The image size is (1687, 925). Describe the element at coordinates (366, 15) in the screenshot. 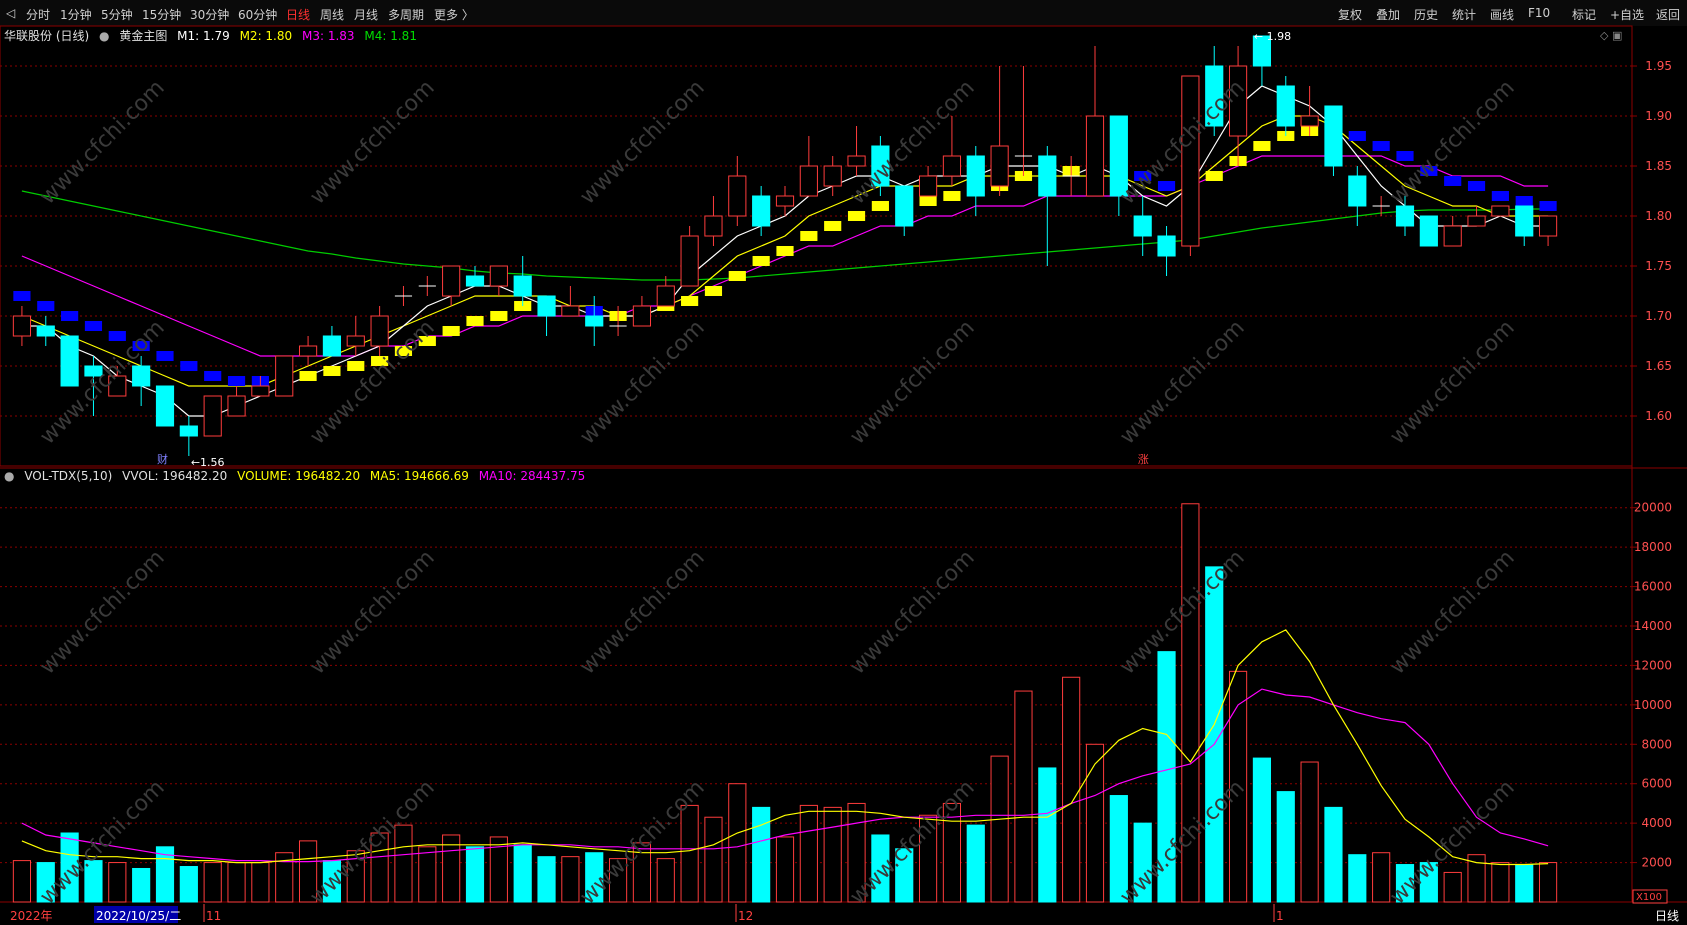

I see `period-tab-8: 月线` at that location.